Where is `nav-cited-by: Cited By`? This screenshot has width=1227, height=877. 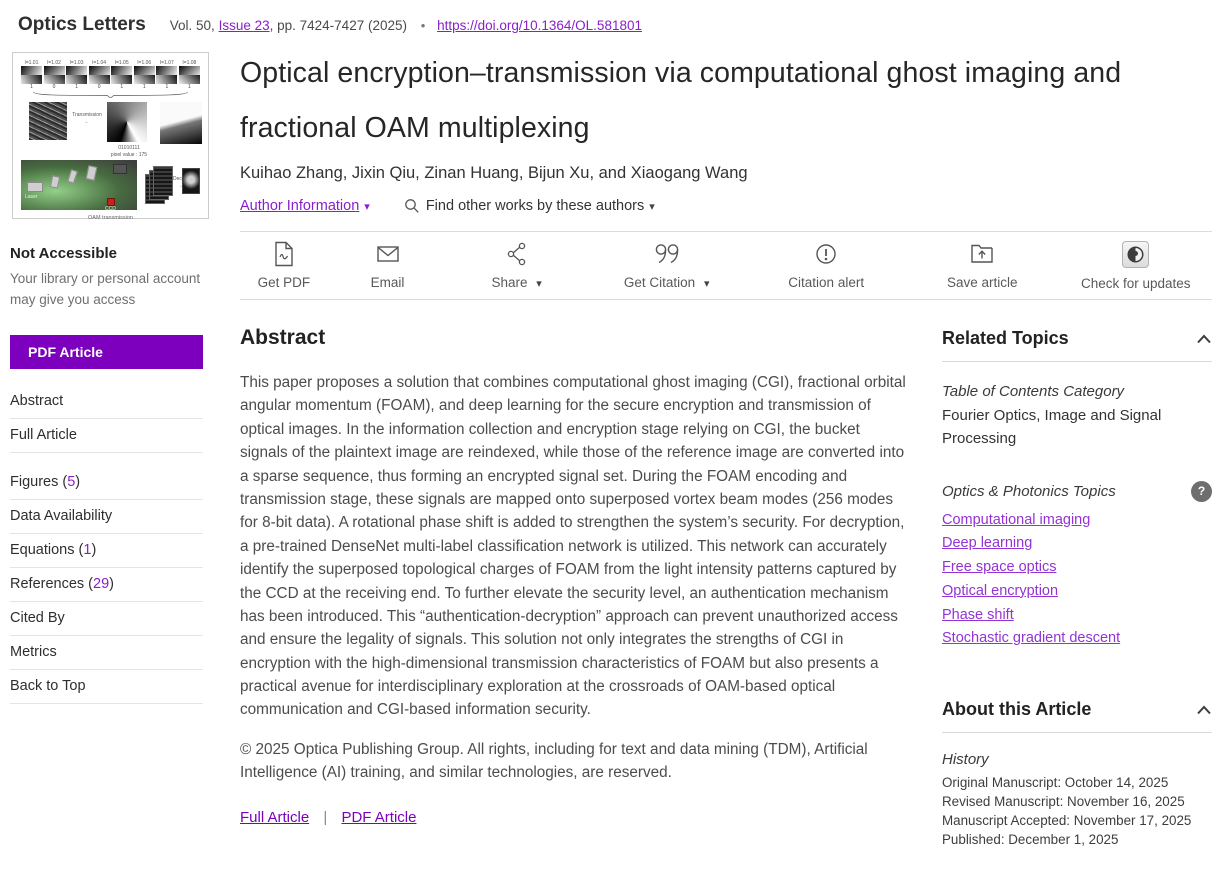 nav-cited-by: Cited By is located at coordinates (106, 619).